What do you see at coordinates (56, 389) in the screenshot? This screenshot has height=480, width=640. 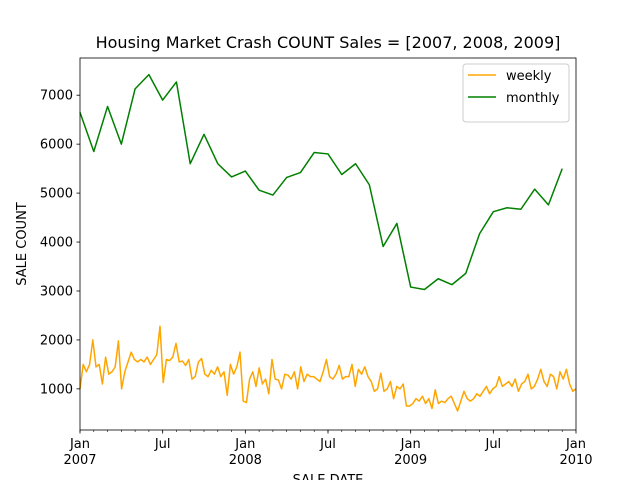 I see `y-tick-label: 1000` at bounding box center [56, 389].